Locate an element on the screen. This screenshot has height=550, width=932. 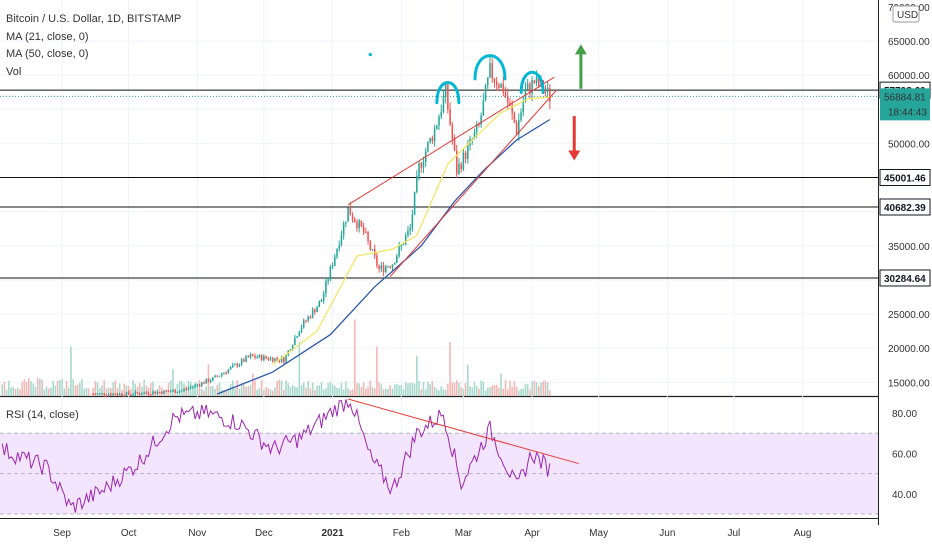
time-tick-label: Mar is located at coordinates (464, 533).